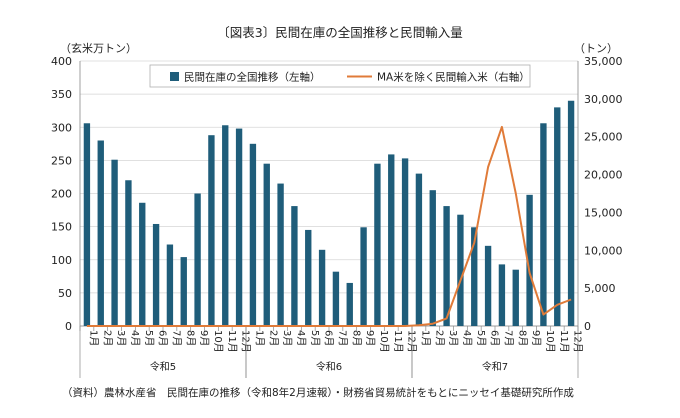 The width and height of the screenshot is (680, 418). I want to click on year-group-label: 令和6, so click(329, 366).